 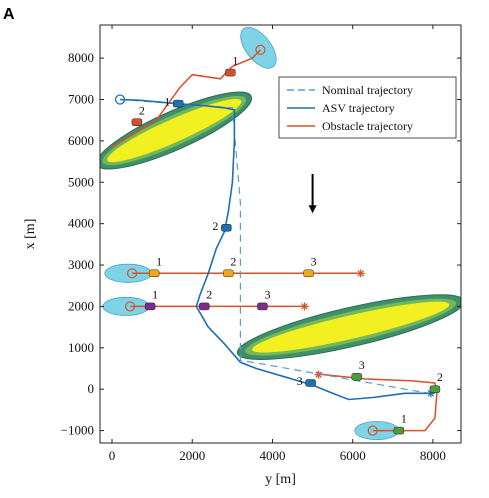 What do you see at coordinates (81, 181) in the screenshot?
I see `y-tick-label: 5000` at bounding box center [81, 181].